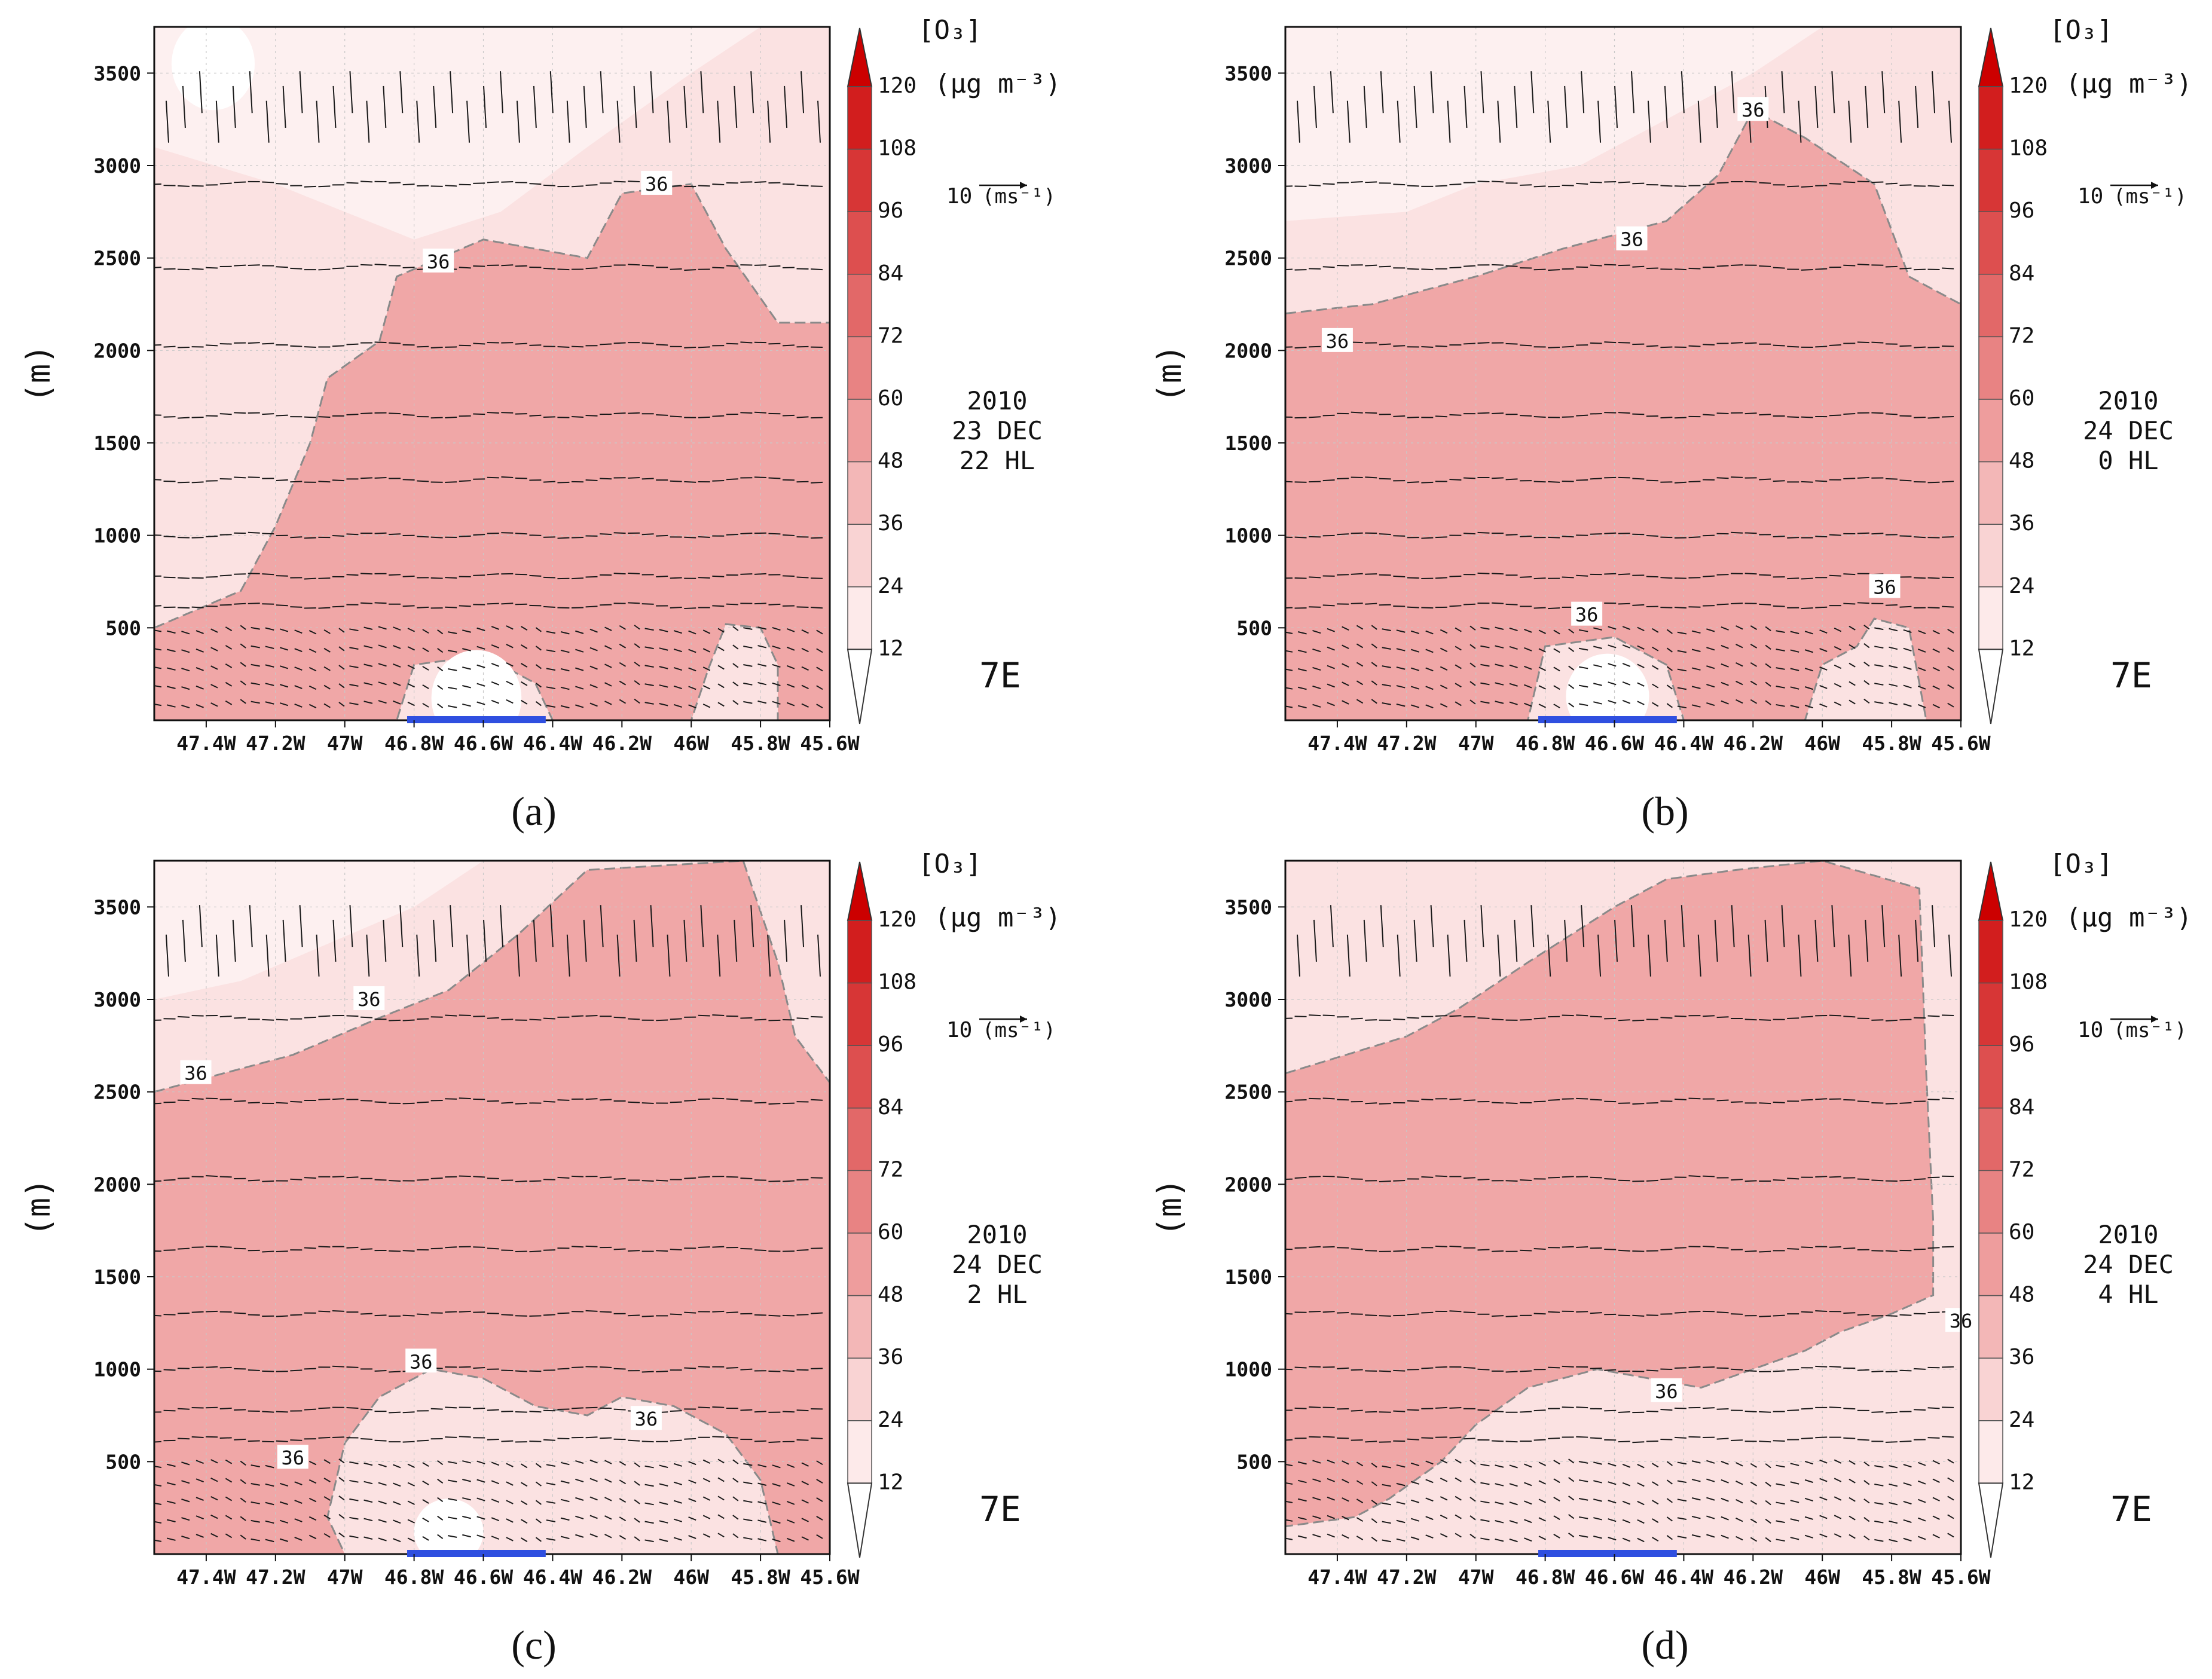 The width and height of the screenshot is (2212, 1679). I want to click on colorbar-tick-label: 12, so click(2022, 648).